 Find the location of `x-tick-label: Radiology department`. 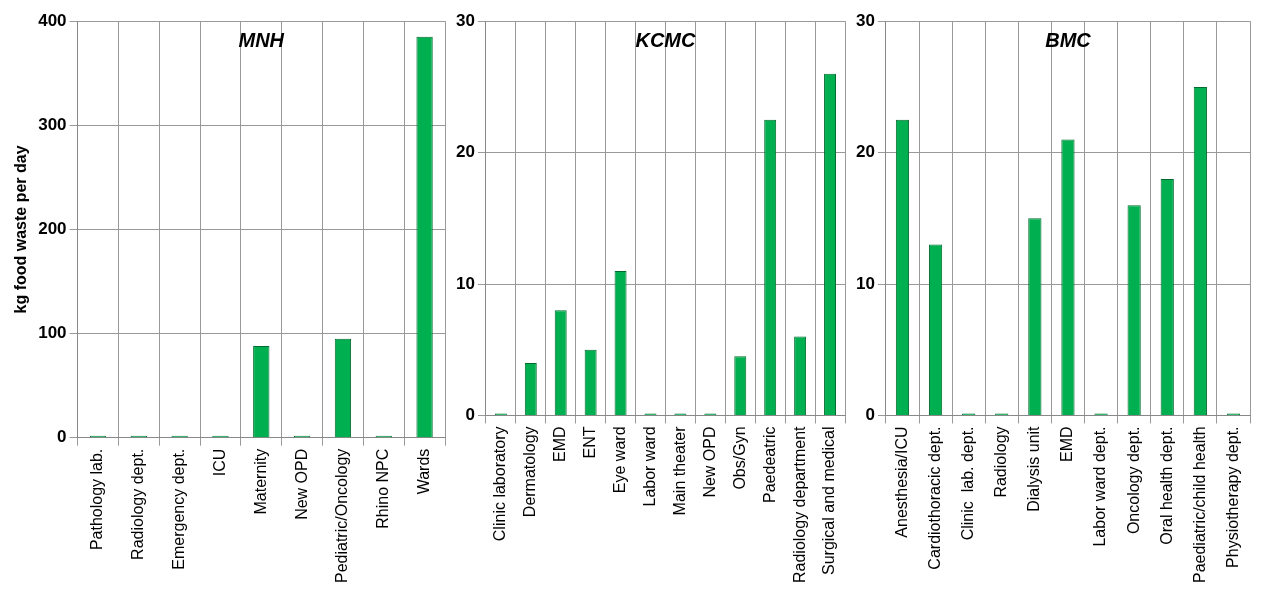

x-tick-label: Radiology department is located at coordinates (799, 504).